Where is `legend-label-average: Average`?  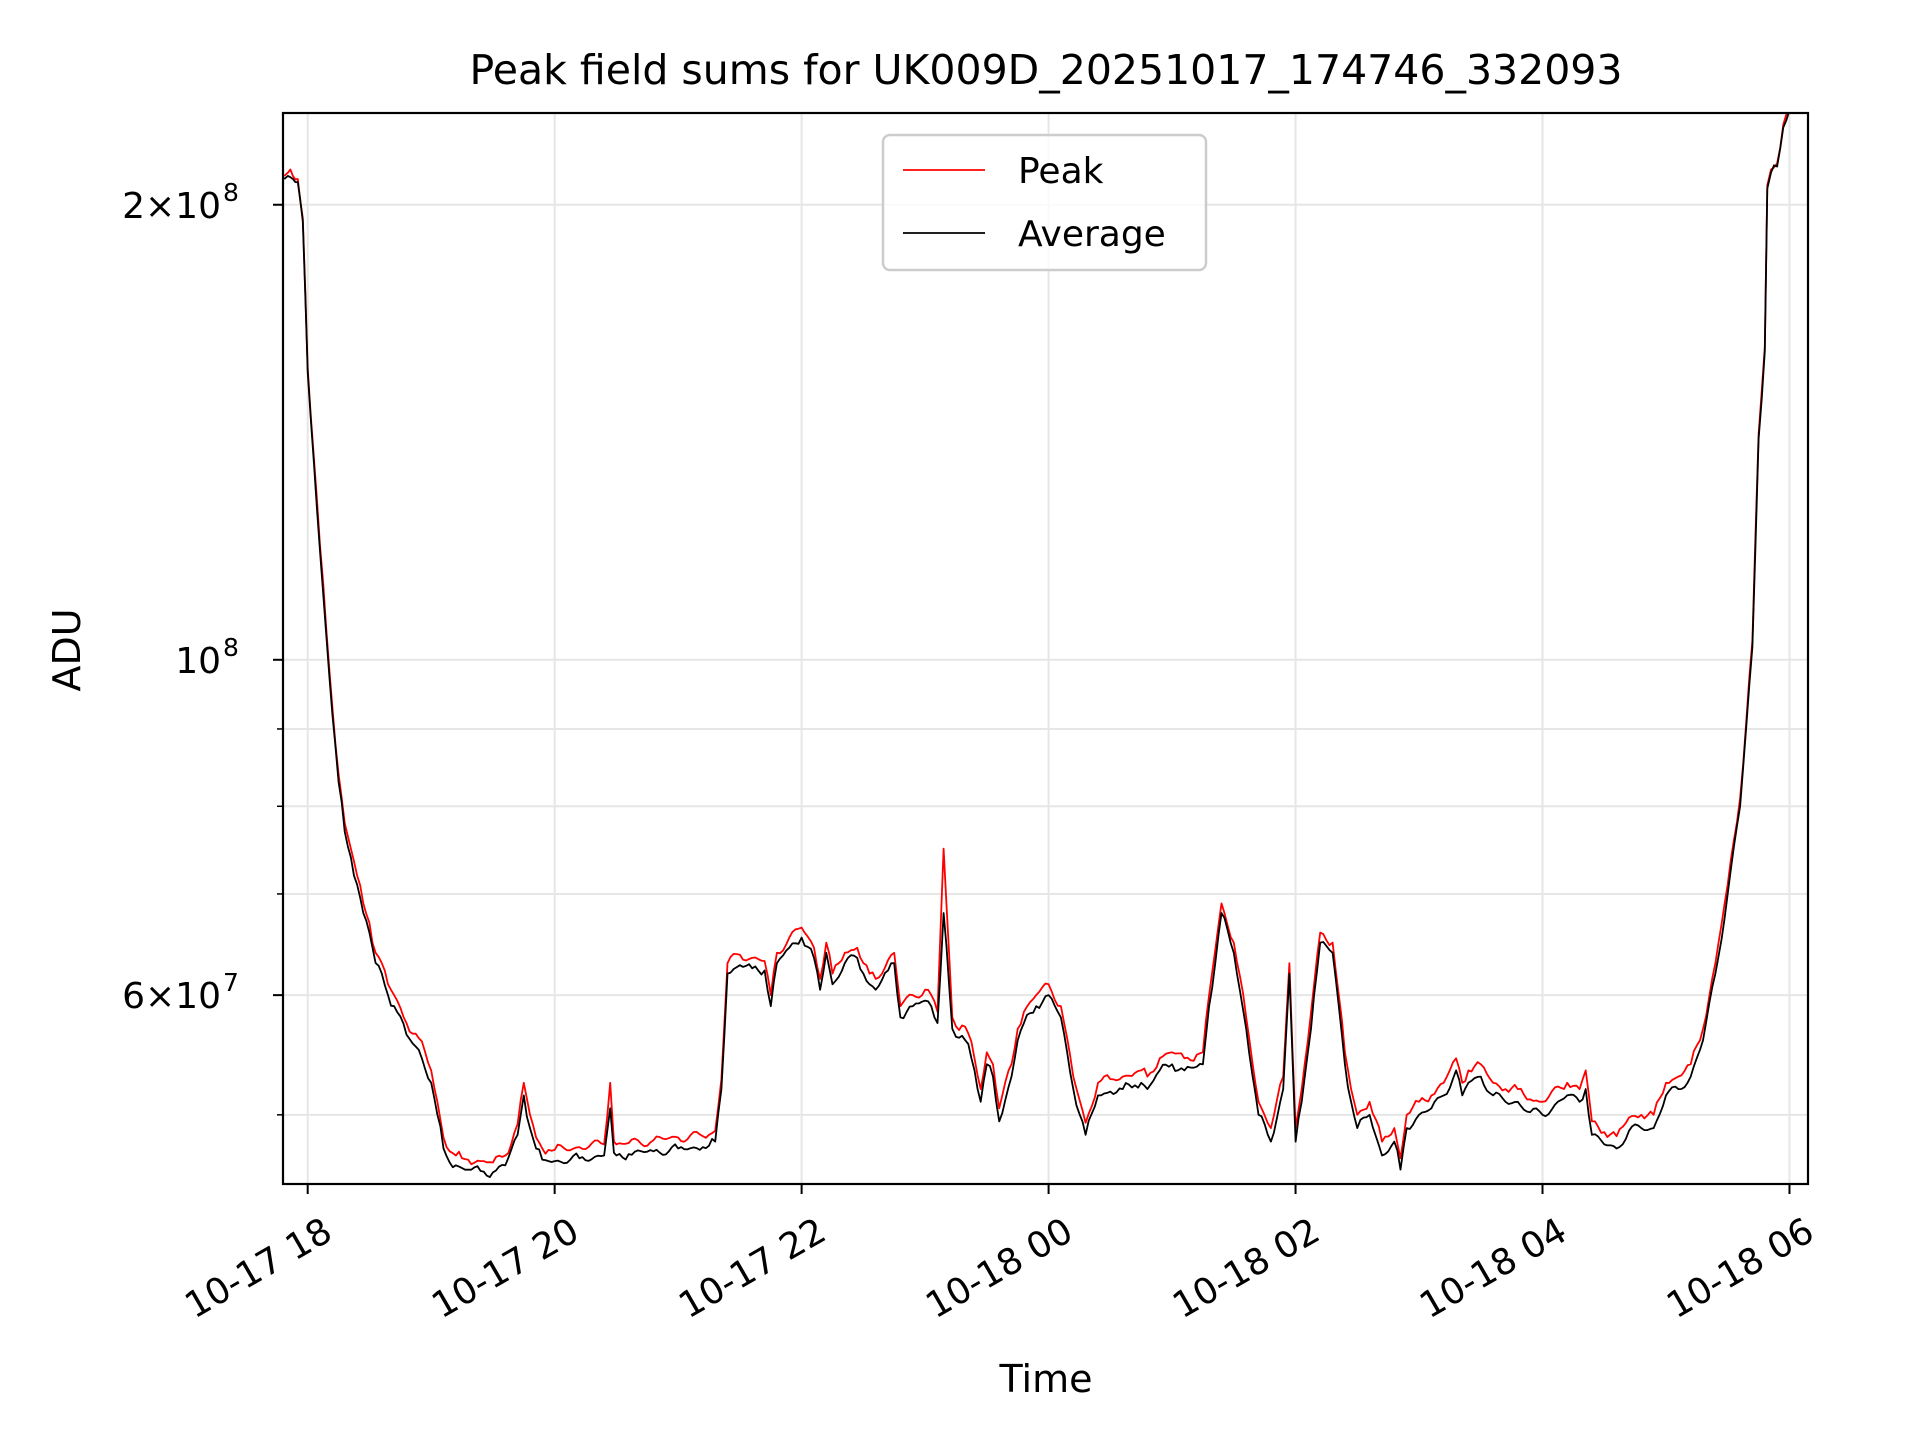
legend-label-average: Average is located at coordinates (1092, 234).